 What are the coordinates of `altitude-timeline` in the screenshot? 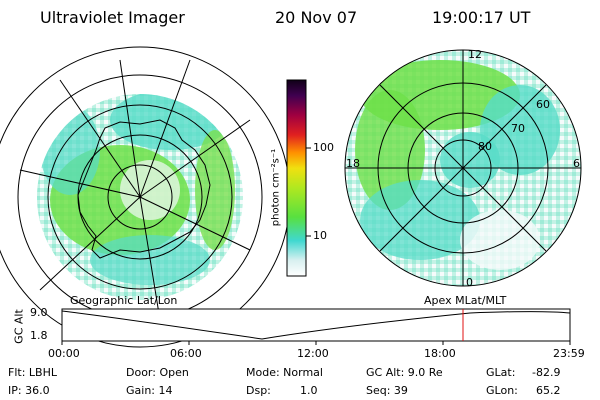 It's located at (316, 326).